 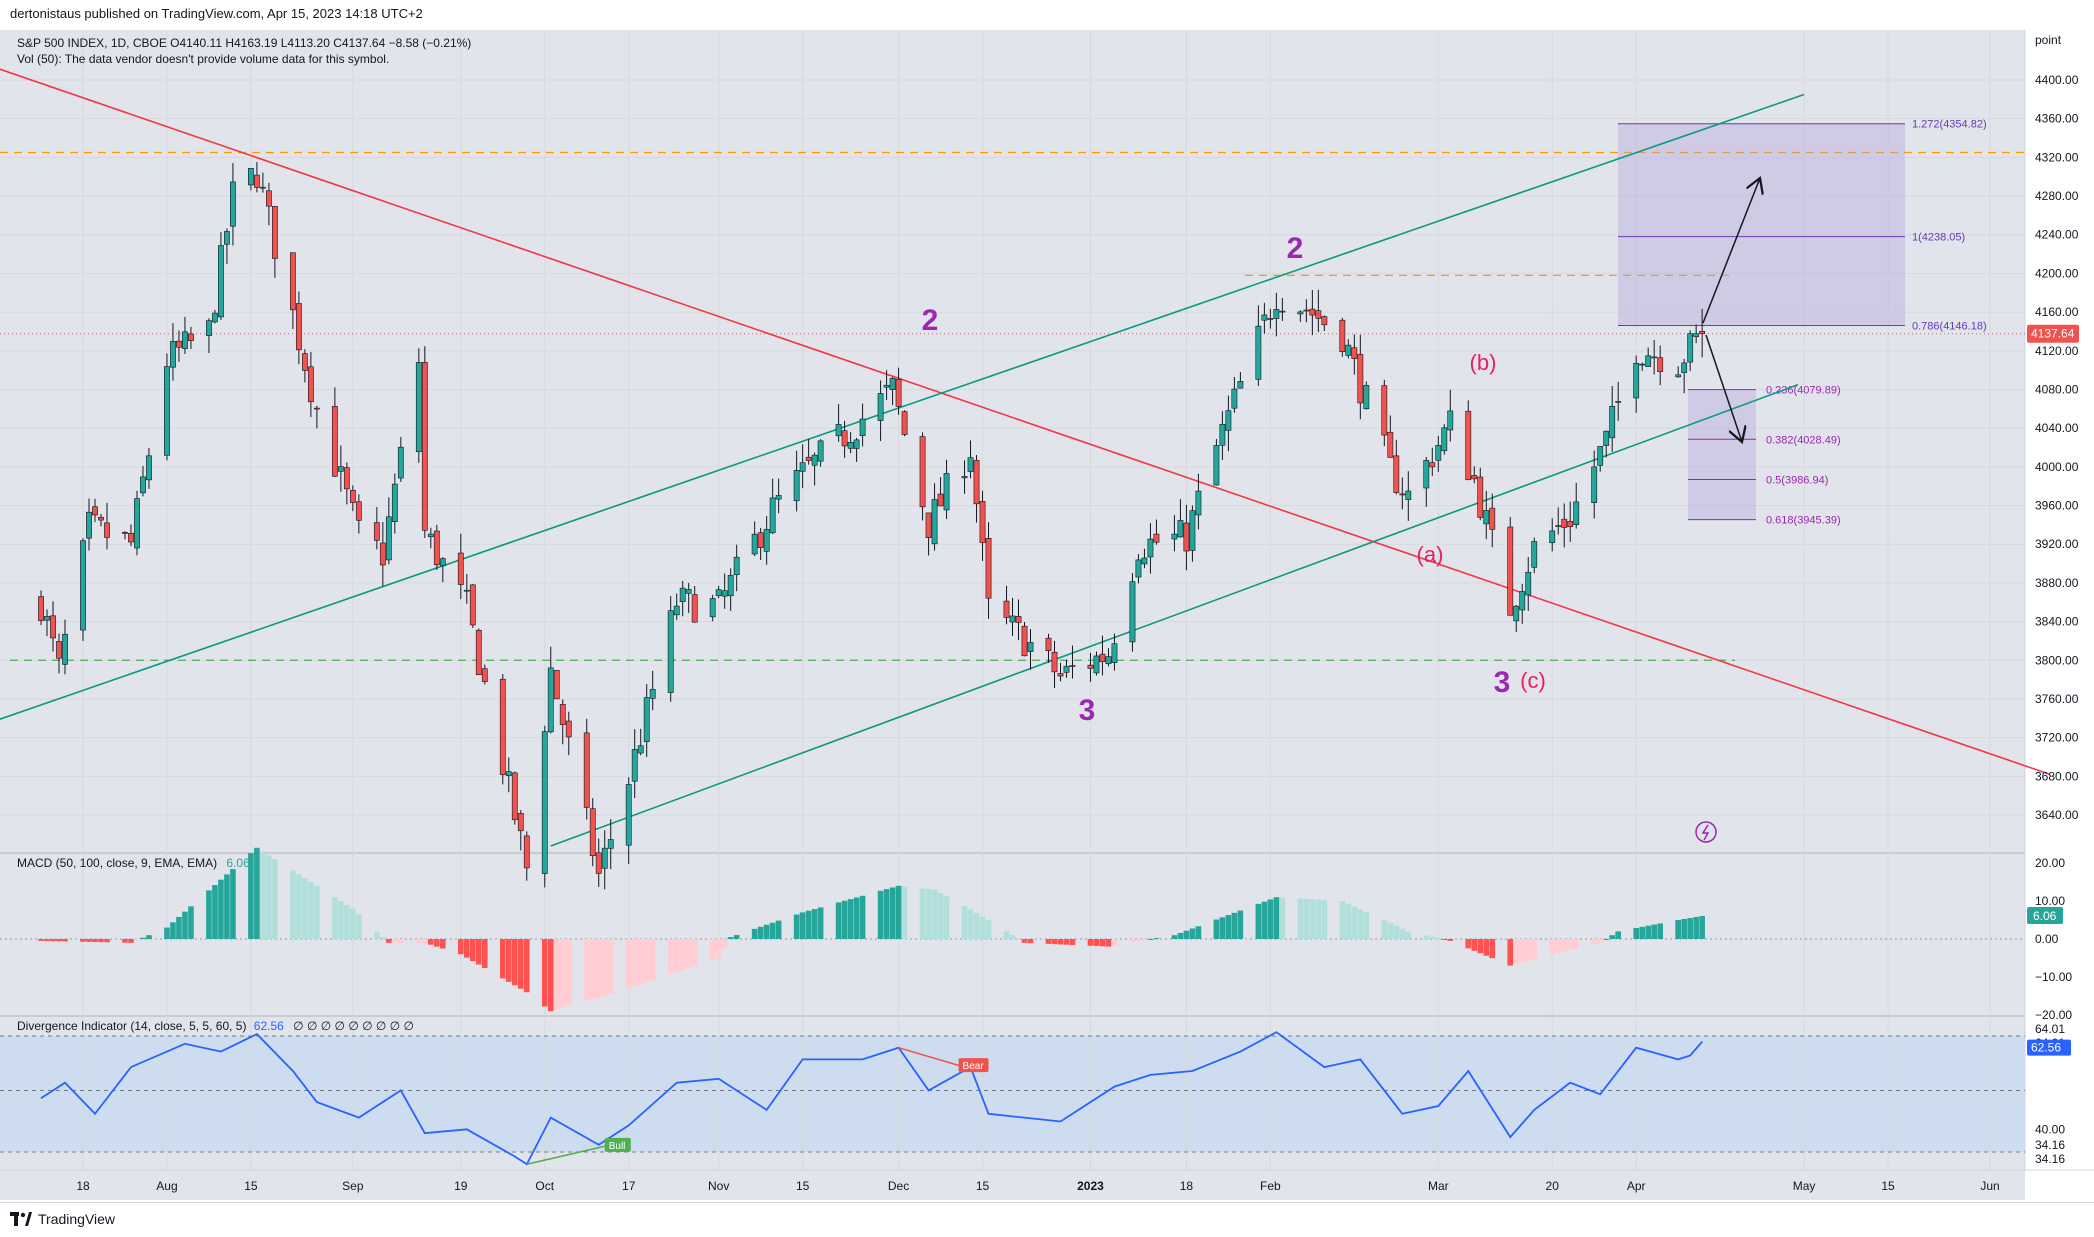 I want to click on lightning-icon, so click(x=1706, y=832).